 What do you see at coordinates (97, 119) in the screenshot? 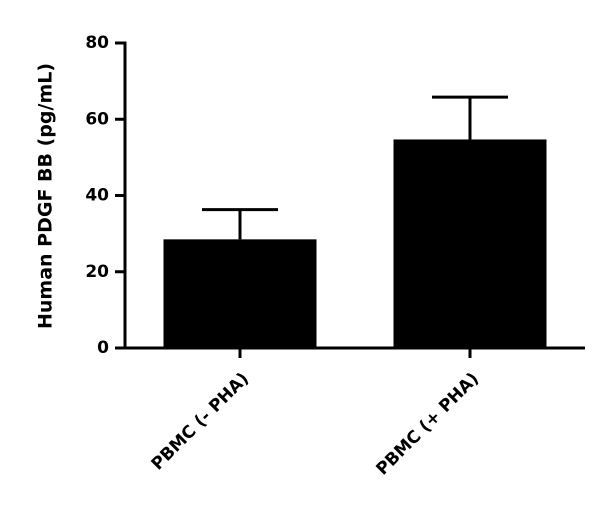
I see `y-tick-label: 60` at bounding box center [97, 119].